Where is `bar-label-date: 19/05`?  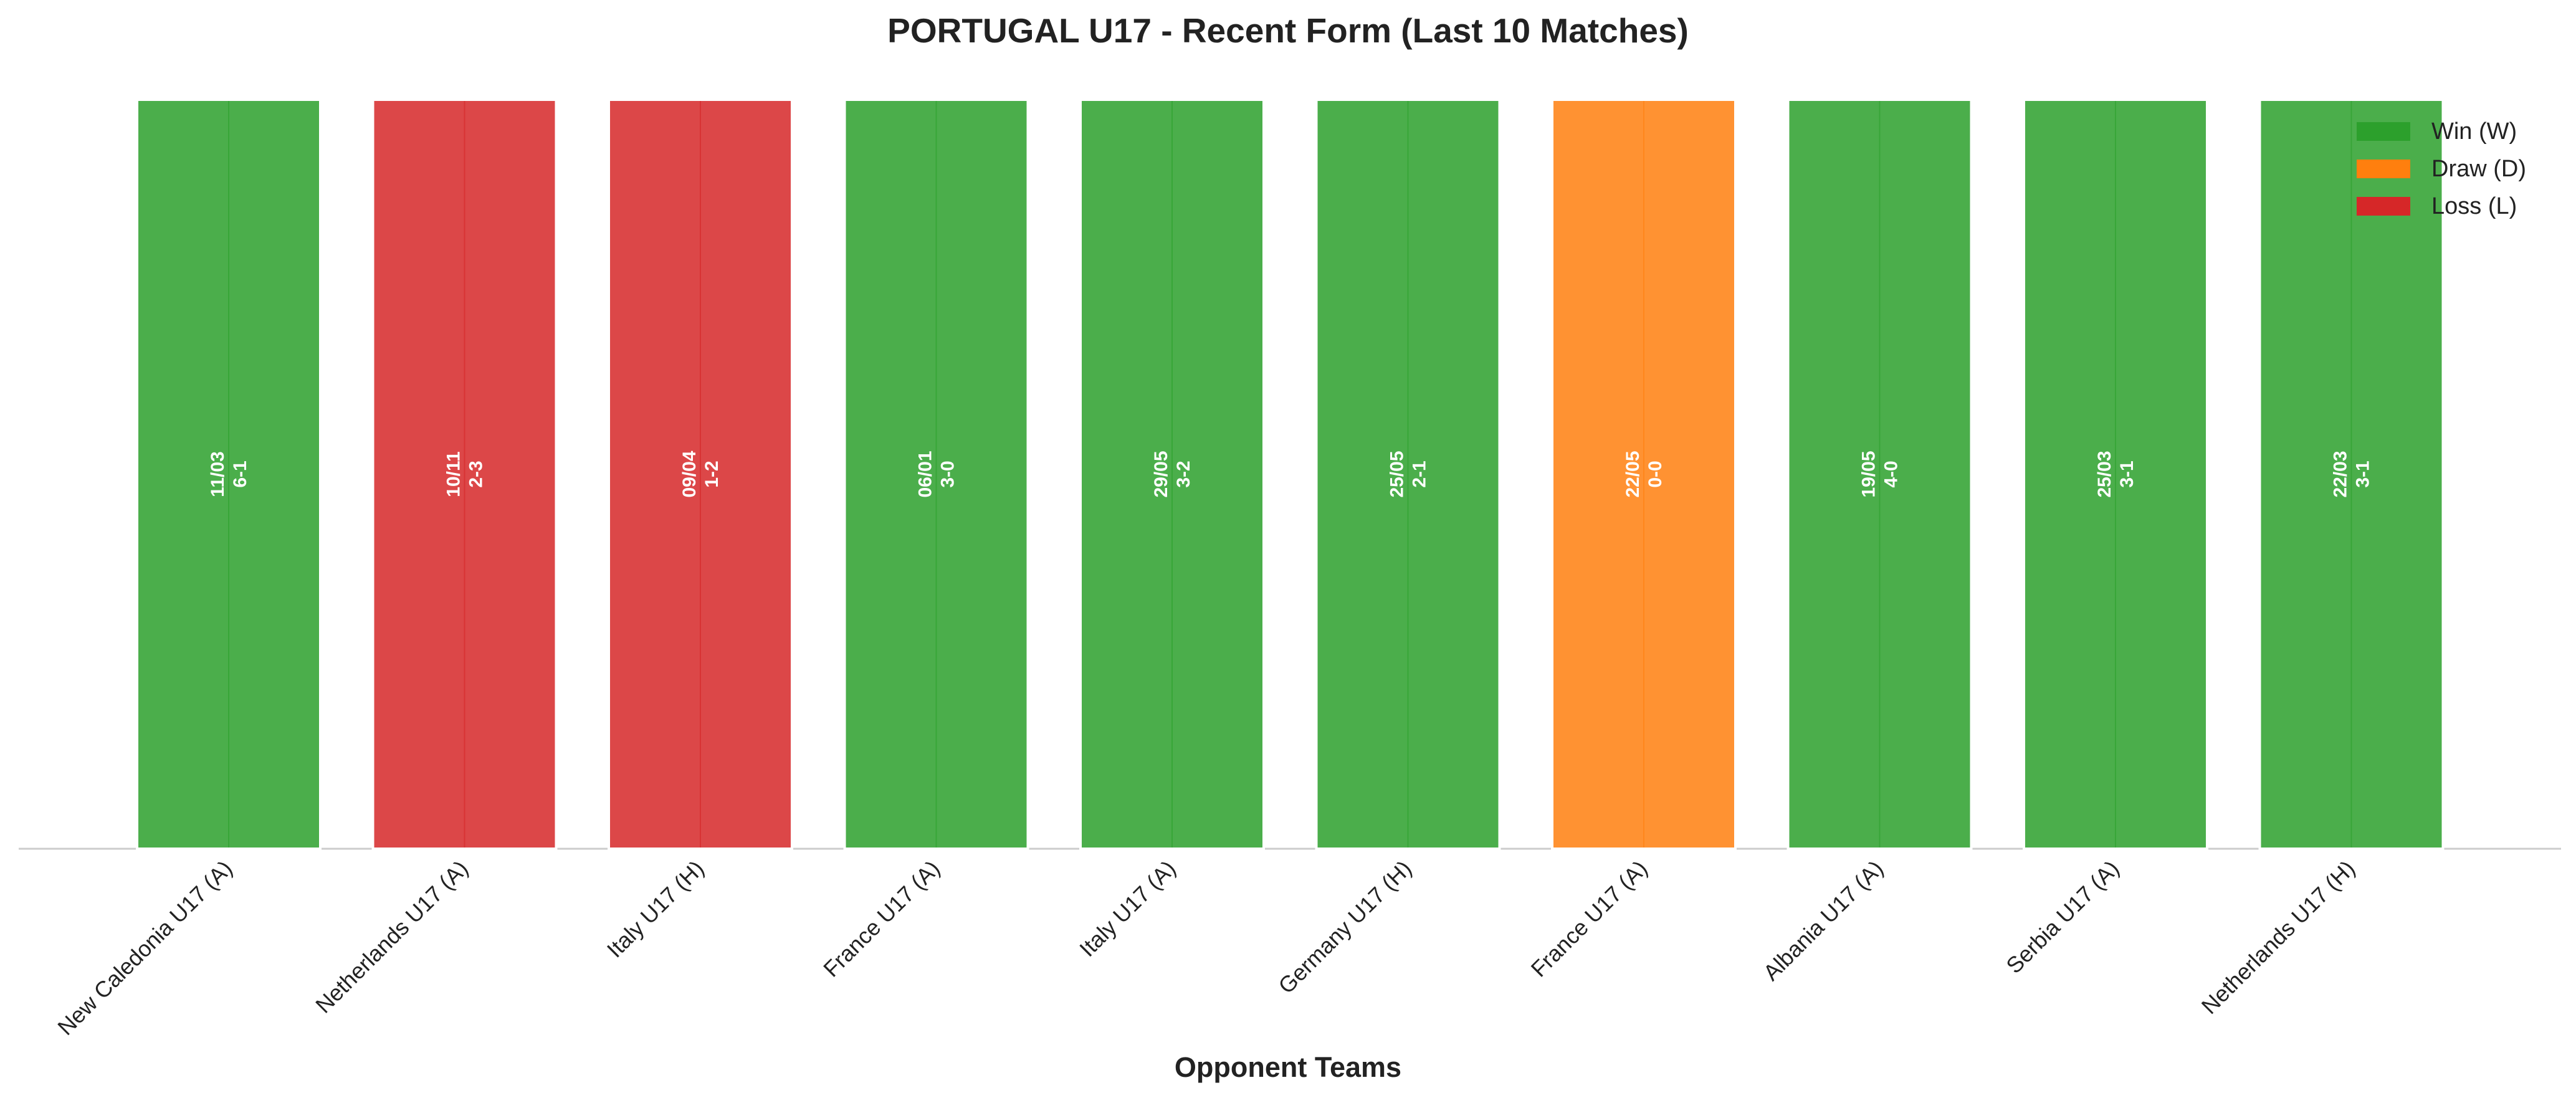
bar-label-date: 19/05 is located at coordinates (1869, 474).